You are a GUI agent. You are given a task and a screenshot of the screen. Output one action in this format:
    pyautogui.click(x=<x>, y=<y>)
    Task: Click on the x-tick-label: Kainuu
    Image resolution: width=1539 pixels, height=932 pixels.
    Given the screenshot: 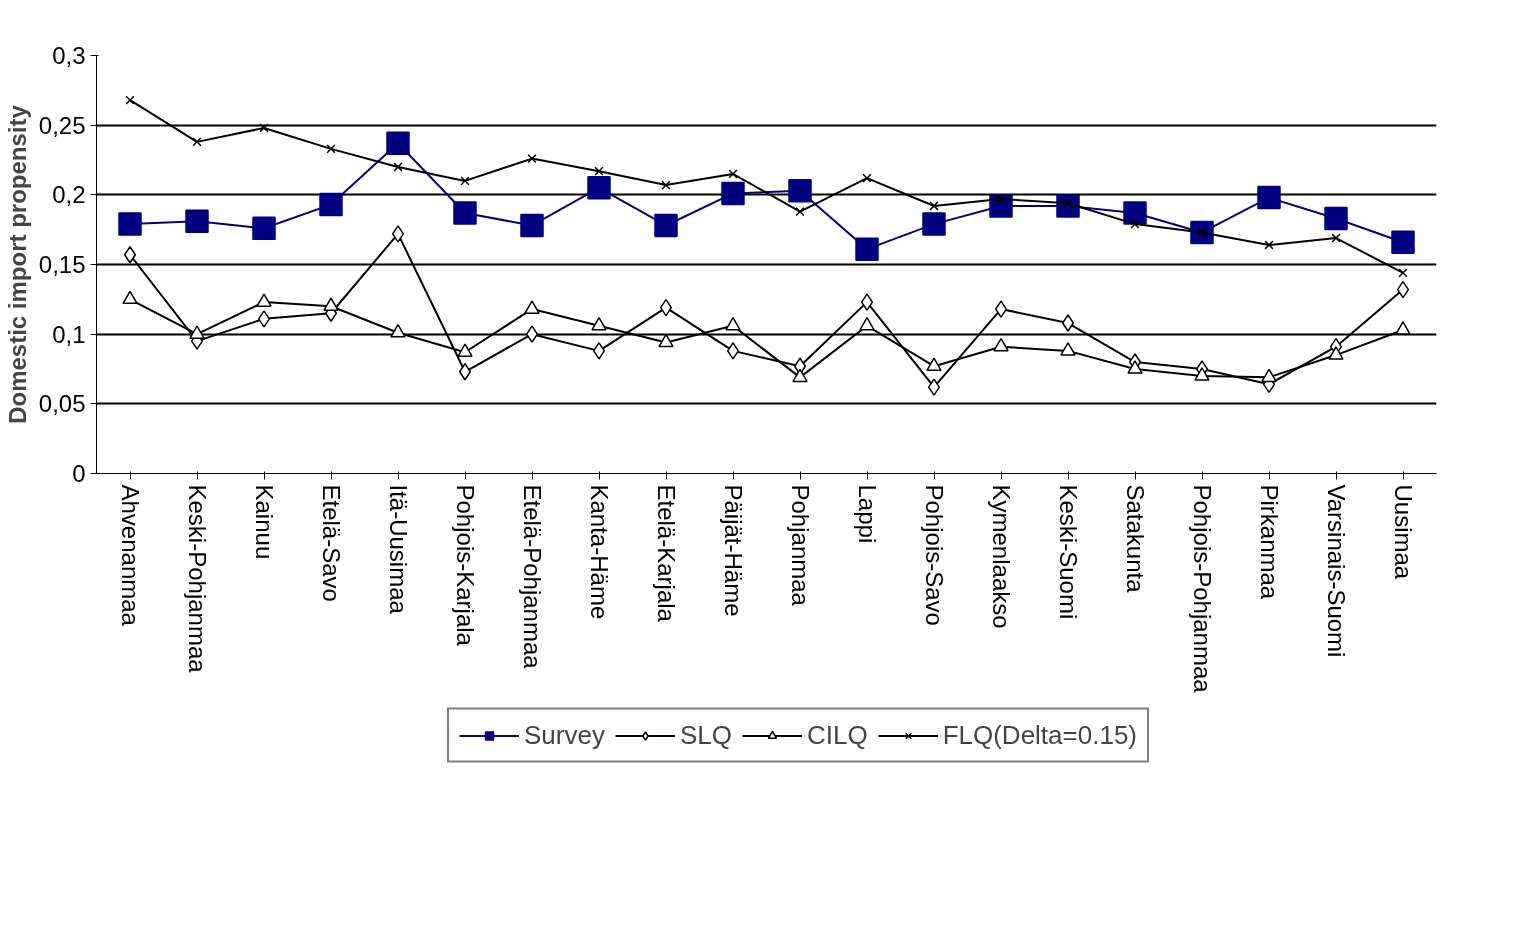 What is the action you would take?
    pyautogui.click(x=264, y=522)
    